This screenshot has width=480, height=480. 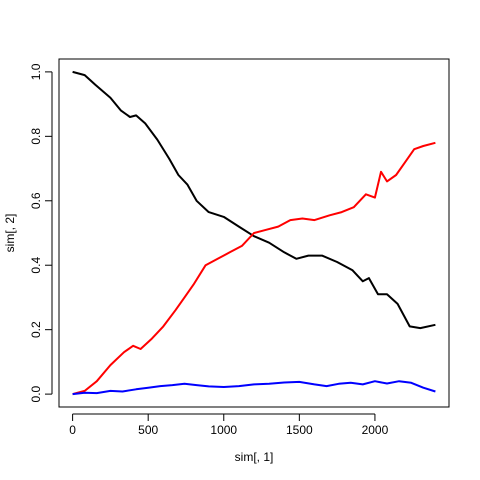 What do you see at coordinates (36, 136) in the screenshot?
I see `y-tick-label: 0.8` at bounding box center [36, 136].